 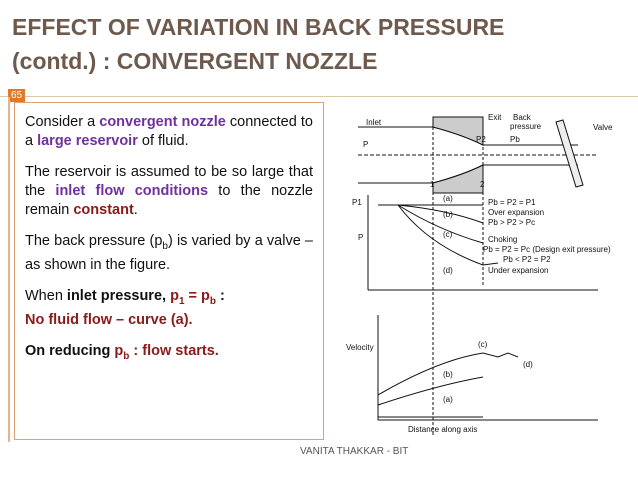 I want to click on label: Pb = P2 = P1, so click(x=512, y=202).